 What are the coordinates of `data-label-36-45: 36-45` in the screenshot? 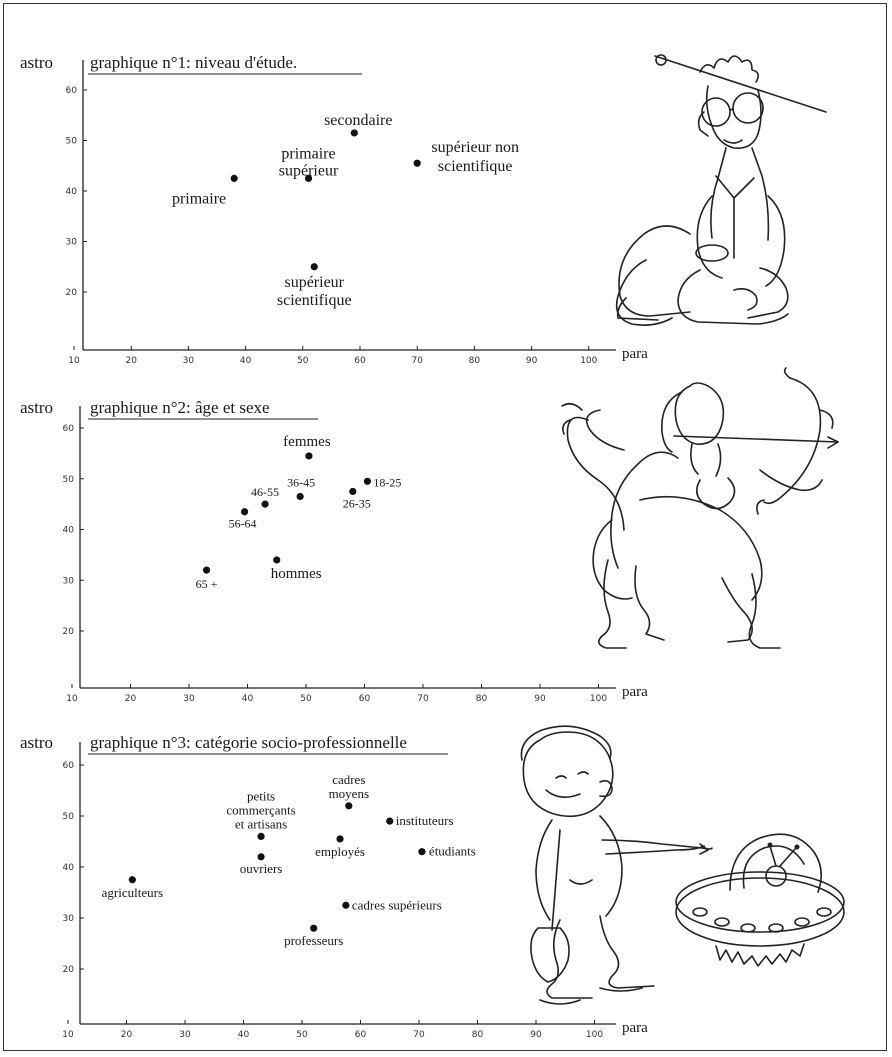 It's located at (301, 483).